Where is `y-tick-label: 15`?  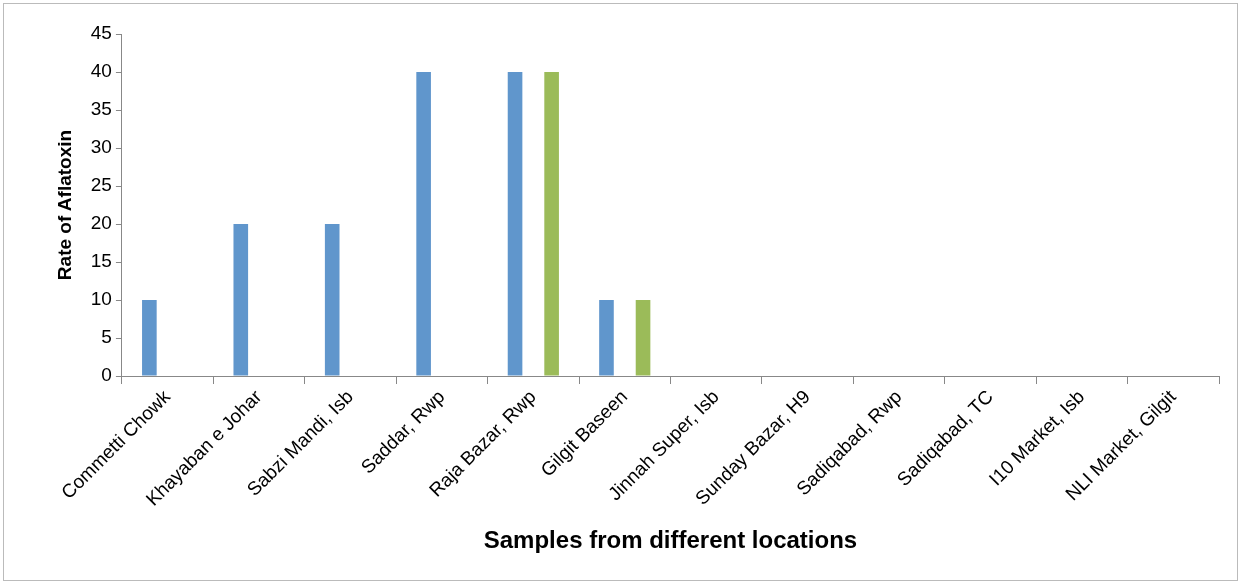 y-tick-label: 15 is located at coordinates (101, 261).